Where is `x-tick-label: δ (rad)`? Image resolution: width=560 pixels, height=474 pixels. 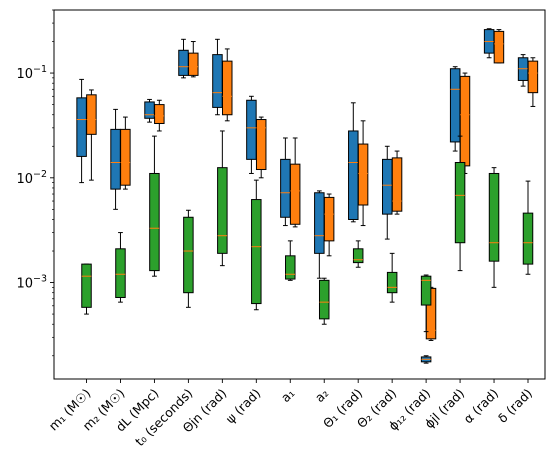
x-tick-label: δ (rad) is located at coordinates (515, 406).